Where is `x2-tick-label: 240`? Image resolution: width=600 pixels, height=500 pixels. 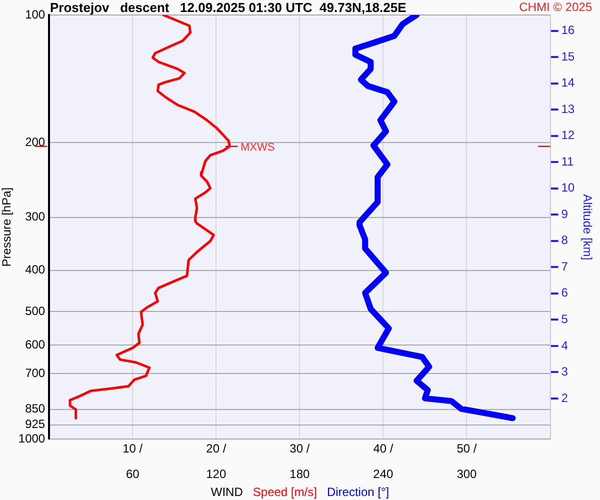
x2-tick-label: 240 is located at coordinates (383, 474).